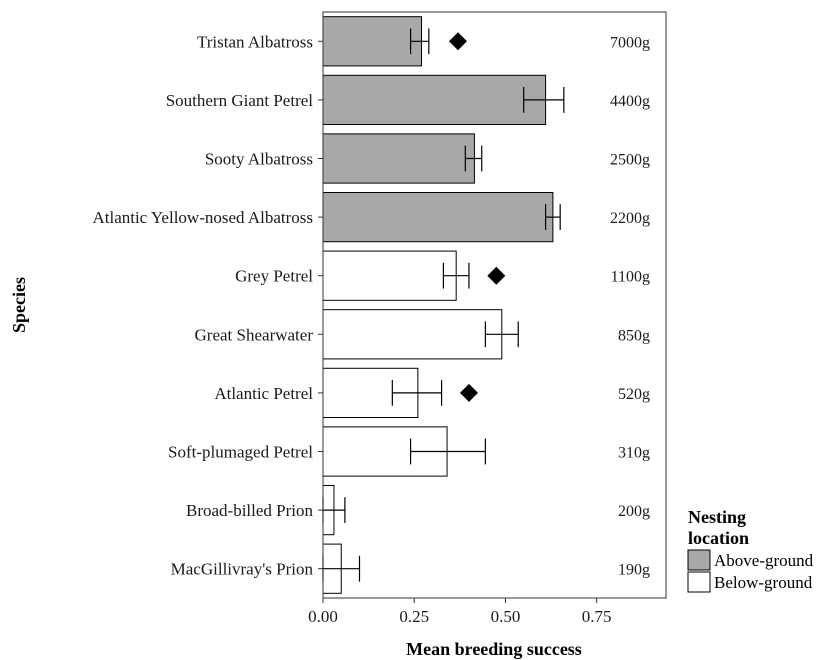  Describe the element at coordinates (506, 616) in the screenshot. I see `x-tick-label-2: 0.50` at that location.